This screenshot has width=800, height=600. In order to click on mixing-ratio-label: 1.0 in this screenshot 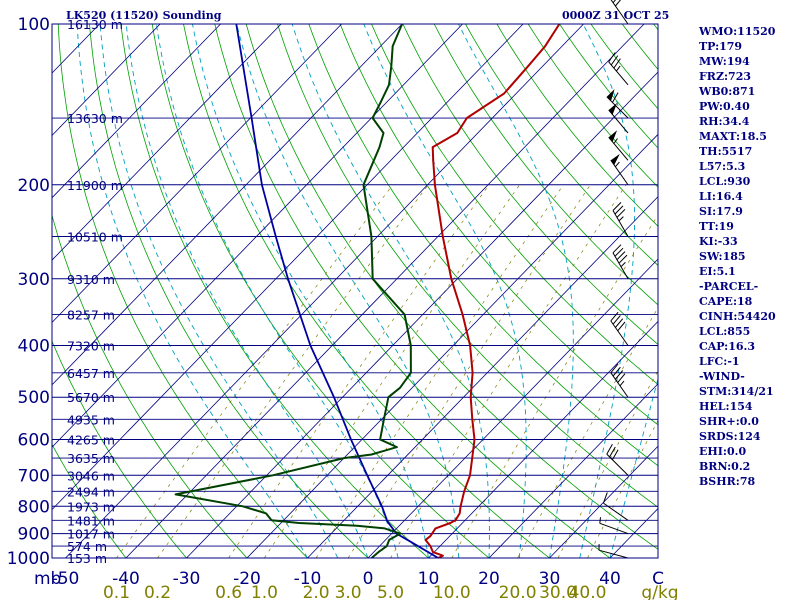, I will do `click(264, 591)`.